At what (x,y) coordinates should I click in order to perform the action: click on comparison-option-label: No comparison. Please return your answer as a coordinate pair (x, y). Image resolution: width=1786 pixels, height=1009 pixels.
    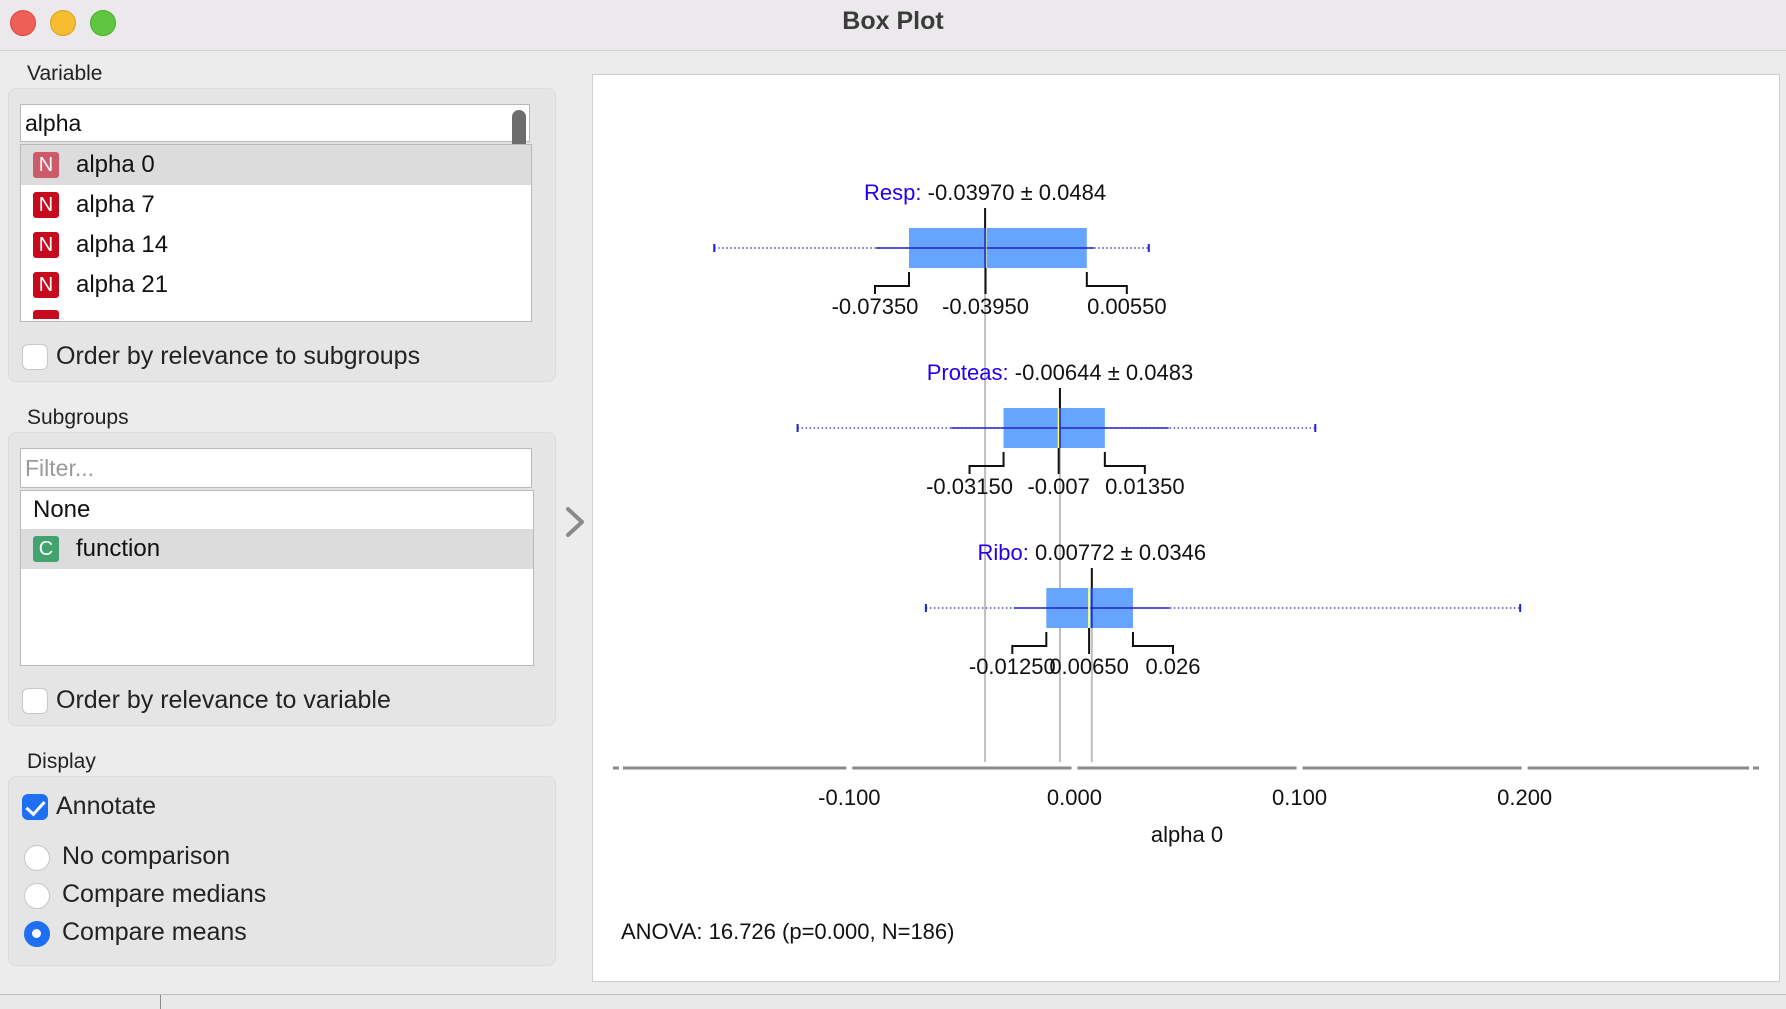
    Looking at the image, I should click on (146, 856).